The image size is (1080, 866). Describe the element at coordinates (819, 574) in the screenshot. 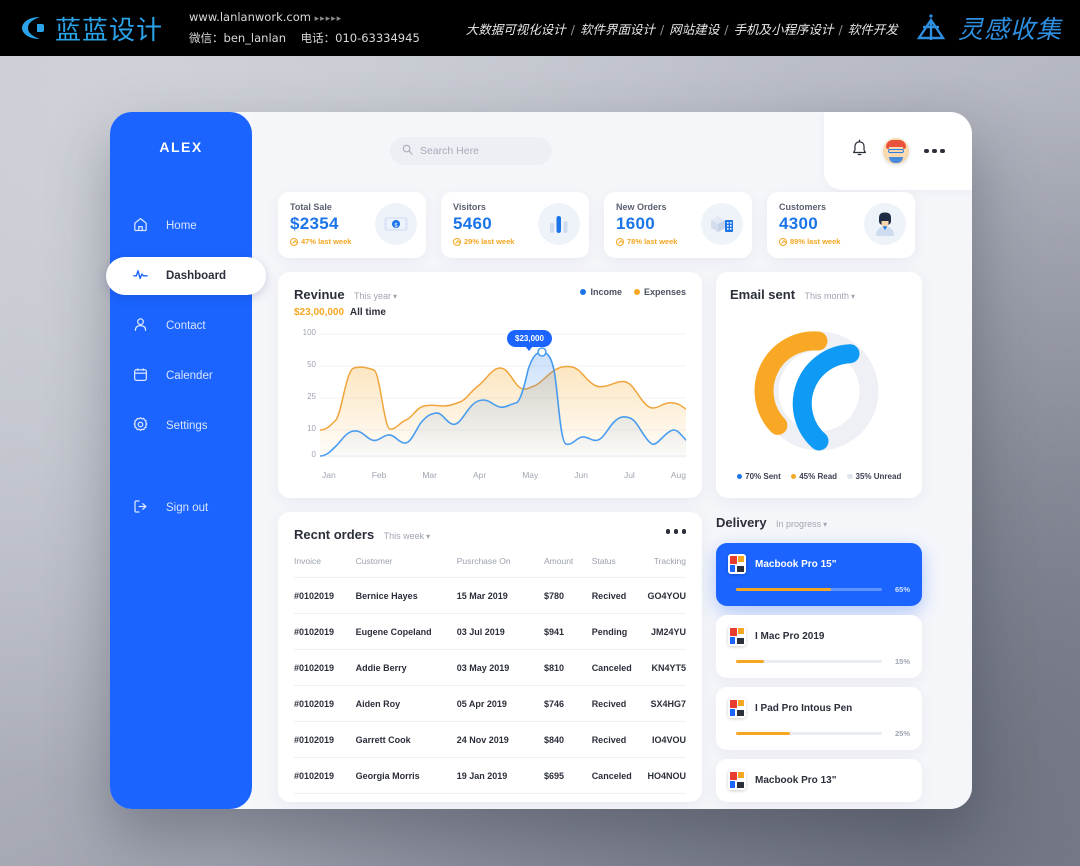

I see `delivery-item-macbook-pro-15: Macbook Pro 15" 65%` at that location.